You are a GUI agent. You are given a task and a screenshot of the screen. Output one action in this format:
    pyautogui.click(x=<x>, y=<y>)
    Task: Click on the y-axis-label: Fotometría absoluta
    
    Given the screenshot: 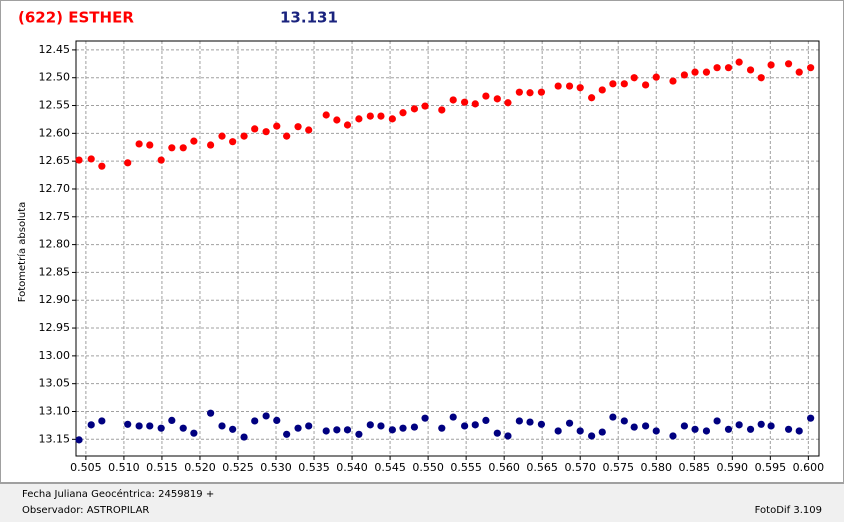 What is the action you would take?
    pyautogui.click(x=22, y=252)
    